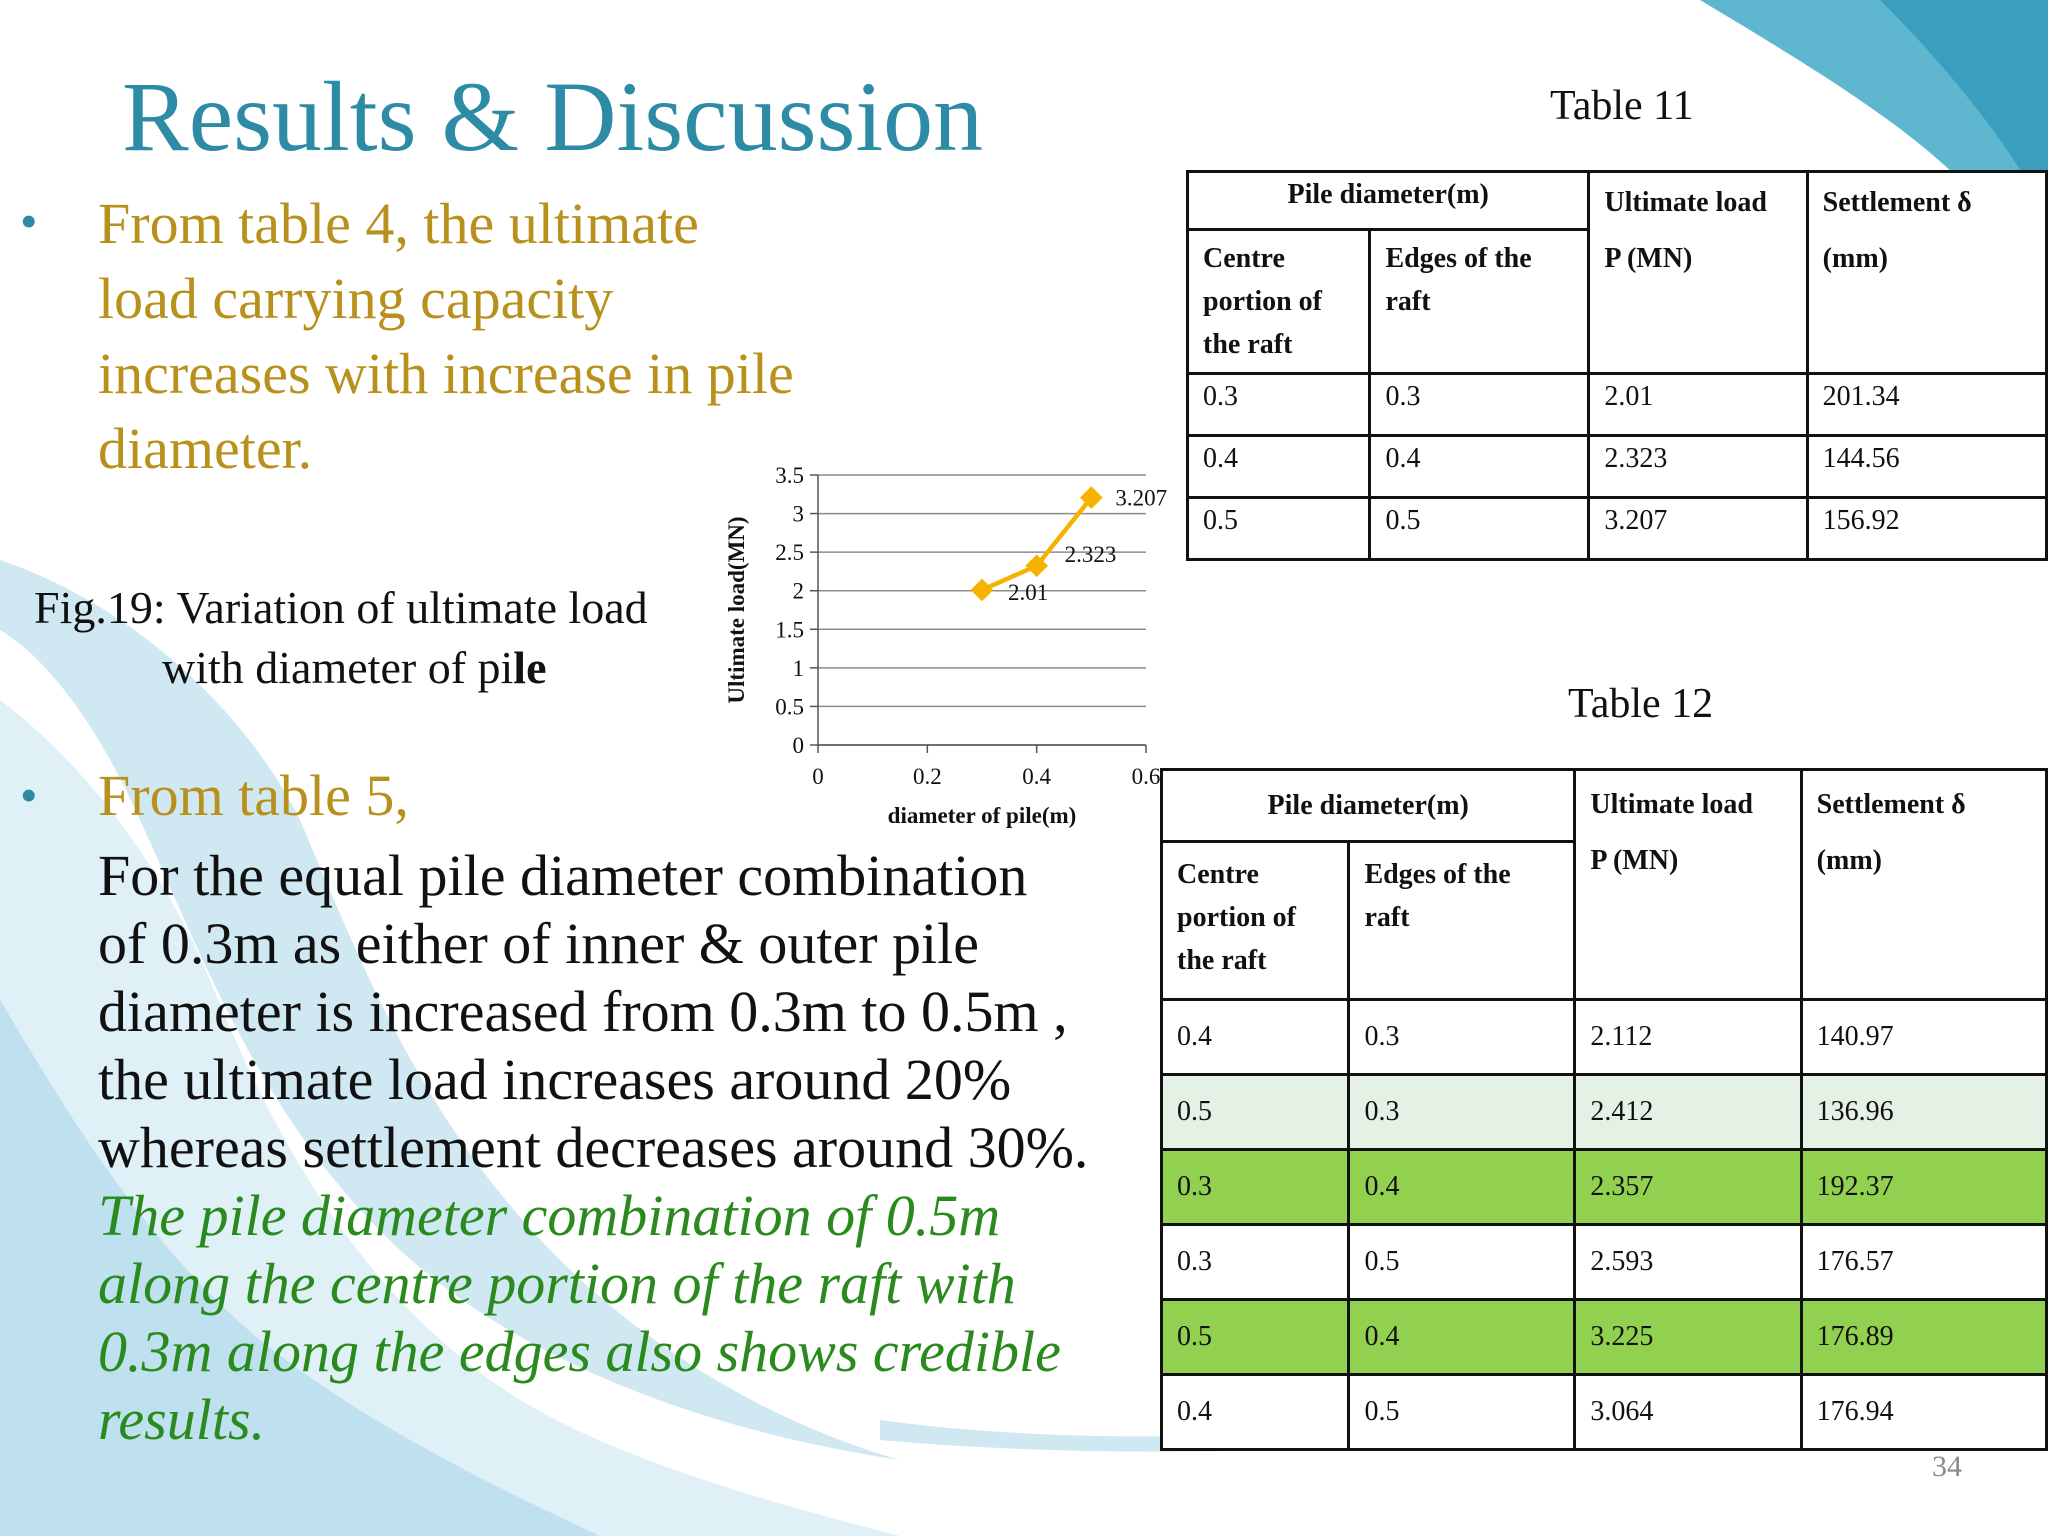  I want to click on table-row: 0.5 0.3 2.412 136.96, so click(1603, 1112).